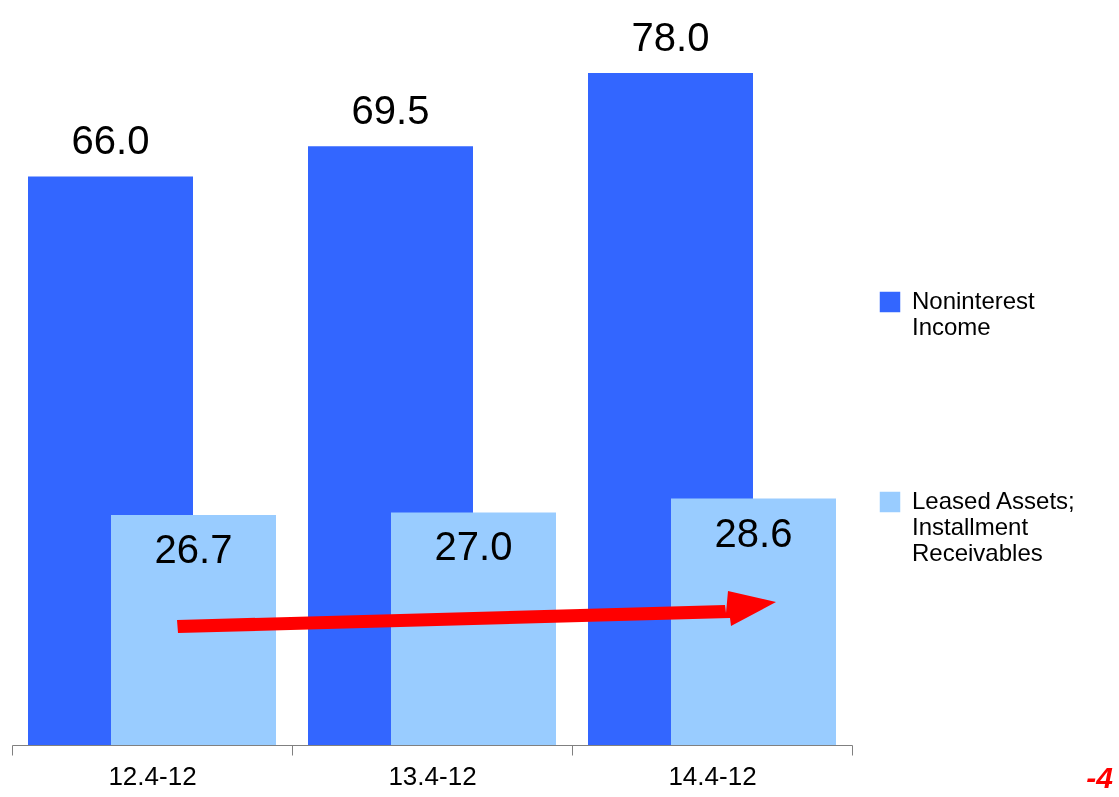 The image size is (1119, 797). I want to click on data-label: 28.6, so click(753, 532).